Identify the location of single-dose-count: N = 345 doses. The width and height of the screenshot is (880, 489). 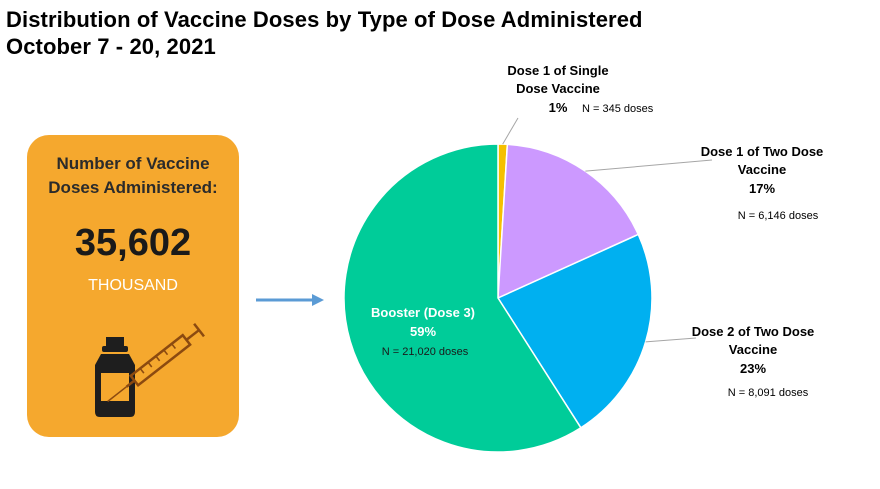
(618, 109).